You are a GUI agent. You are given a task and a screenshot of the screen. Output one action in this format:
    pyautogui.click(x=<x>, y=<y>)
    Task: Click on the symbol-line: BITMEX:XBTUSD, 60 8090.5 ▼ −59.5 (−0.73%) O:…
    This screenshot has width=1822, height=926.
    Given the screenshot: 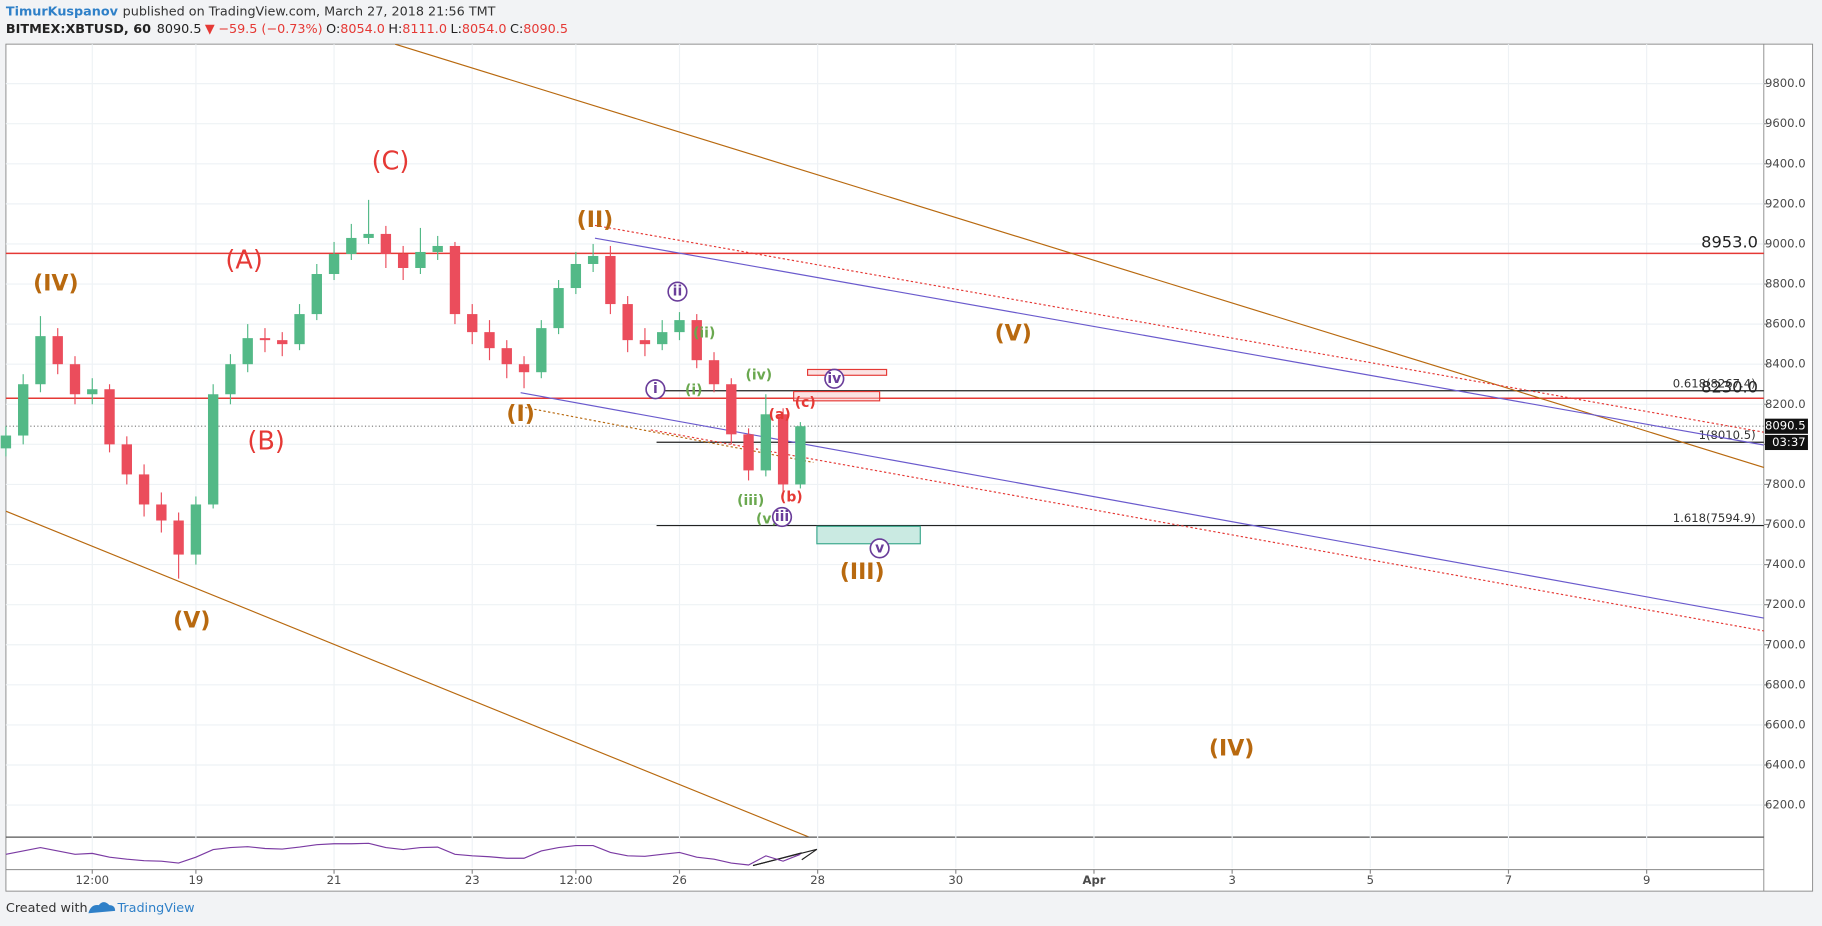 What is the action you would take?
    pyautogui.click(x=287, y=29)
    